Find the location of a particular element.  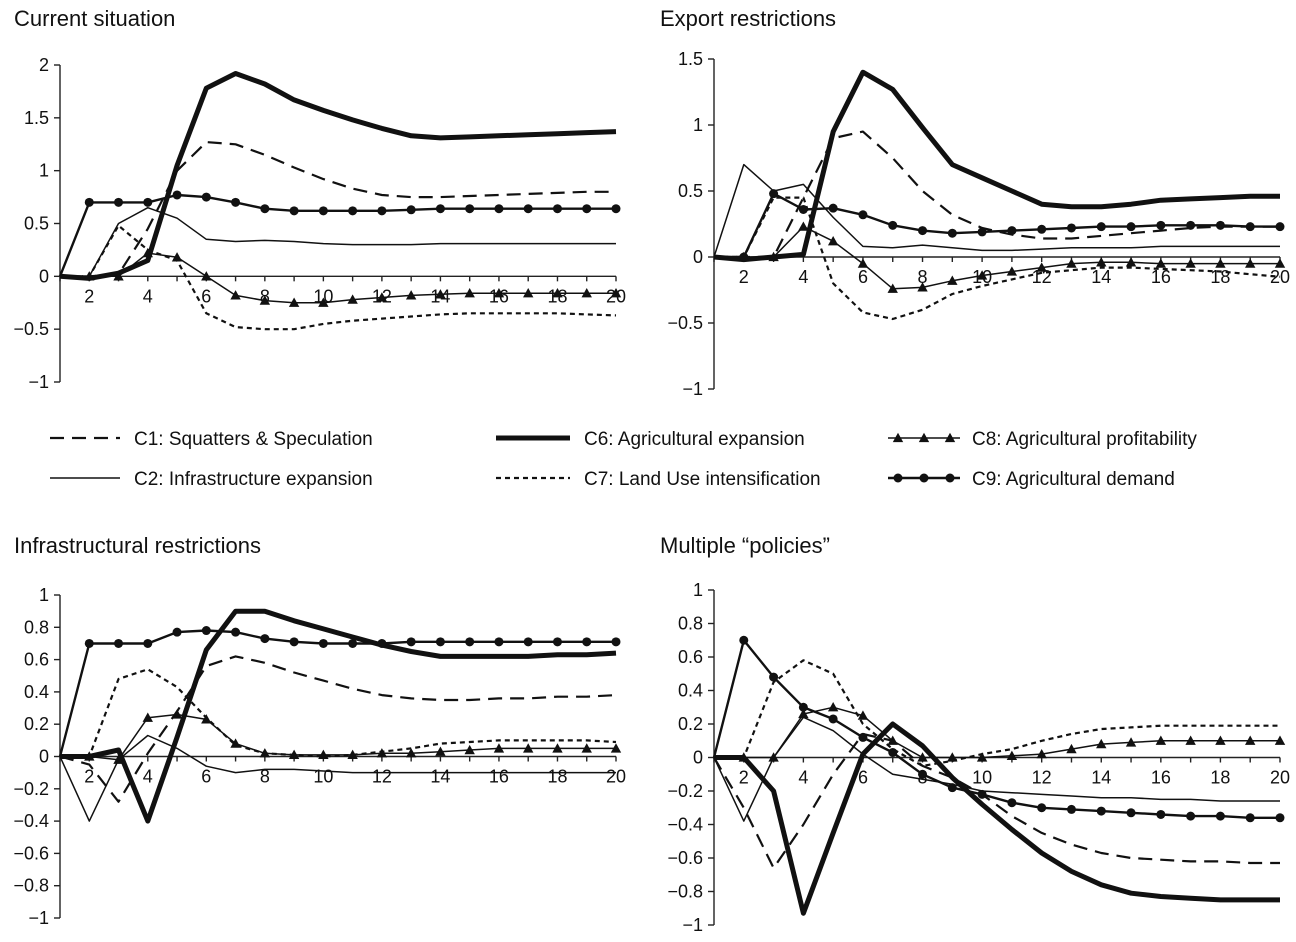

series-c6 is located at coordinates (996, 166).